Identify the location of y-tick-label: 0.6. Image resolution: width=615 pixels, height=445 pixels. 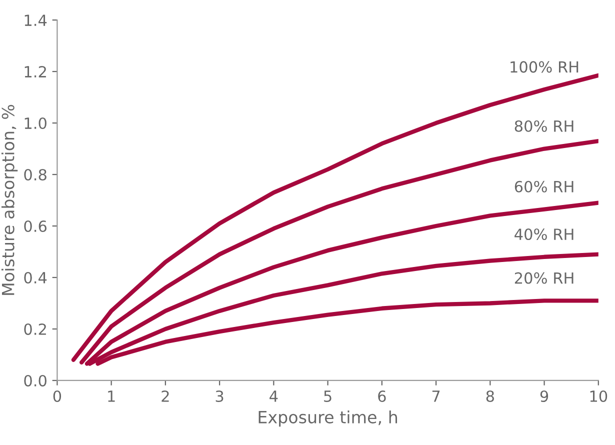
(35, 226).